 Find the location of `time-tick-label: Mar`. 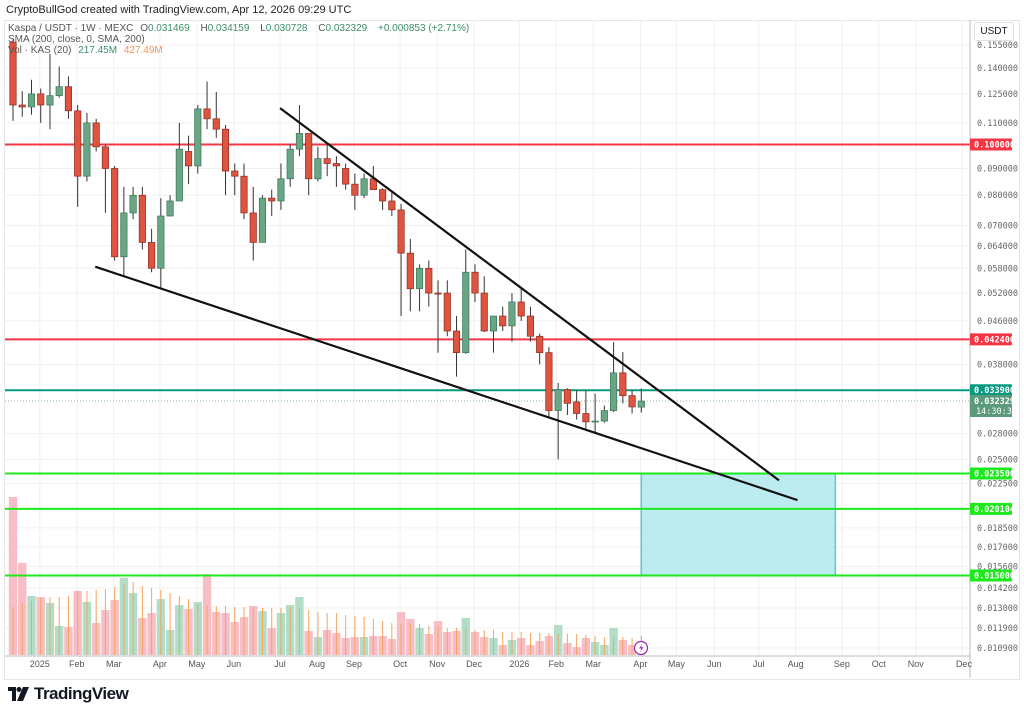

time-tick-label: Mar is located at coordinates (114, 664).